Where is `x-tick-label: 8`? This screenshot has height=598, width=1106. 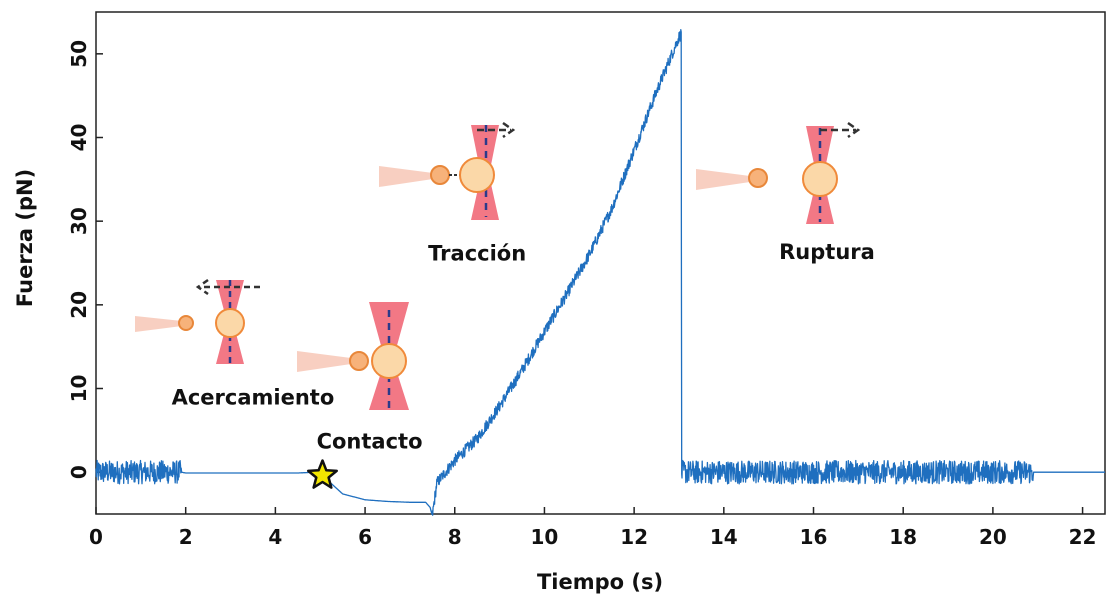 x-tick-label: 8 is located at coordinates (455, 537).